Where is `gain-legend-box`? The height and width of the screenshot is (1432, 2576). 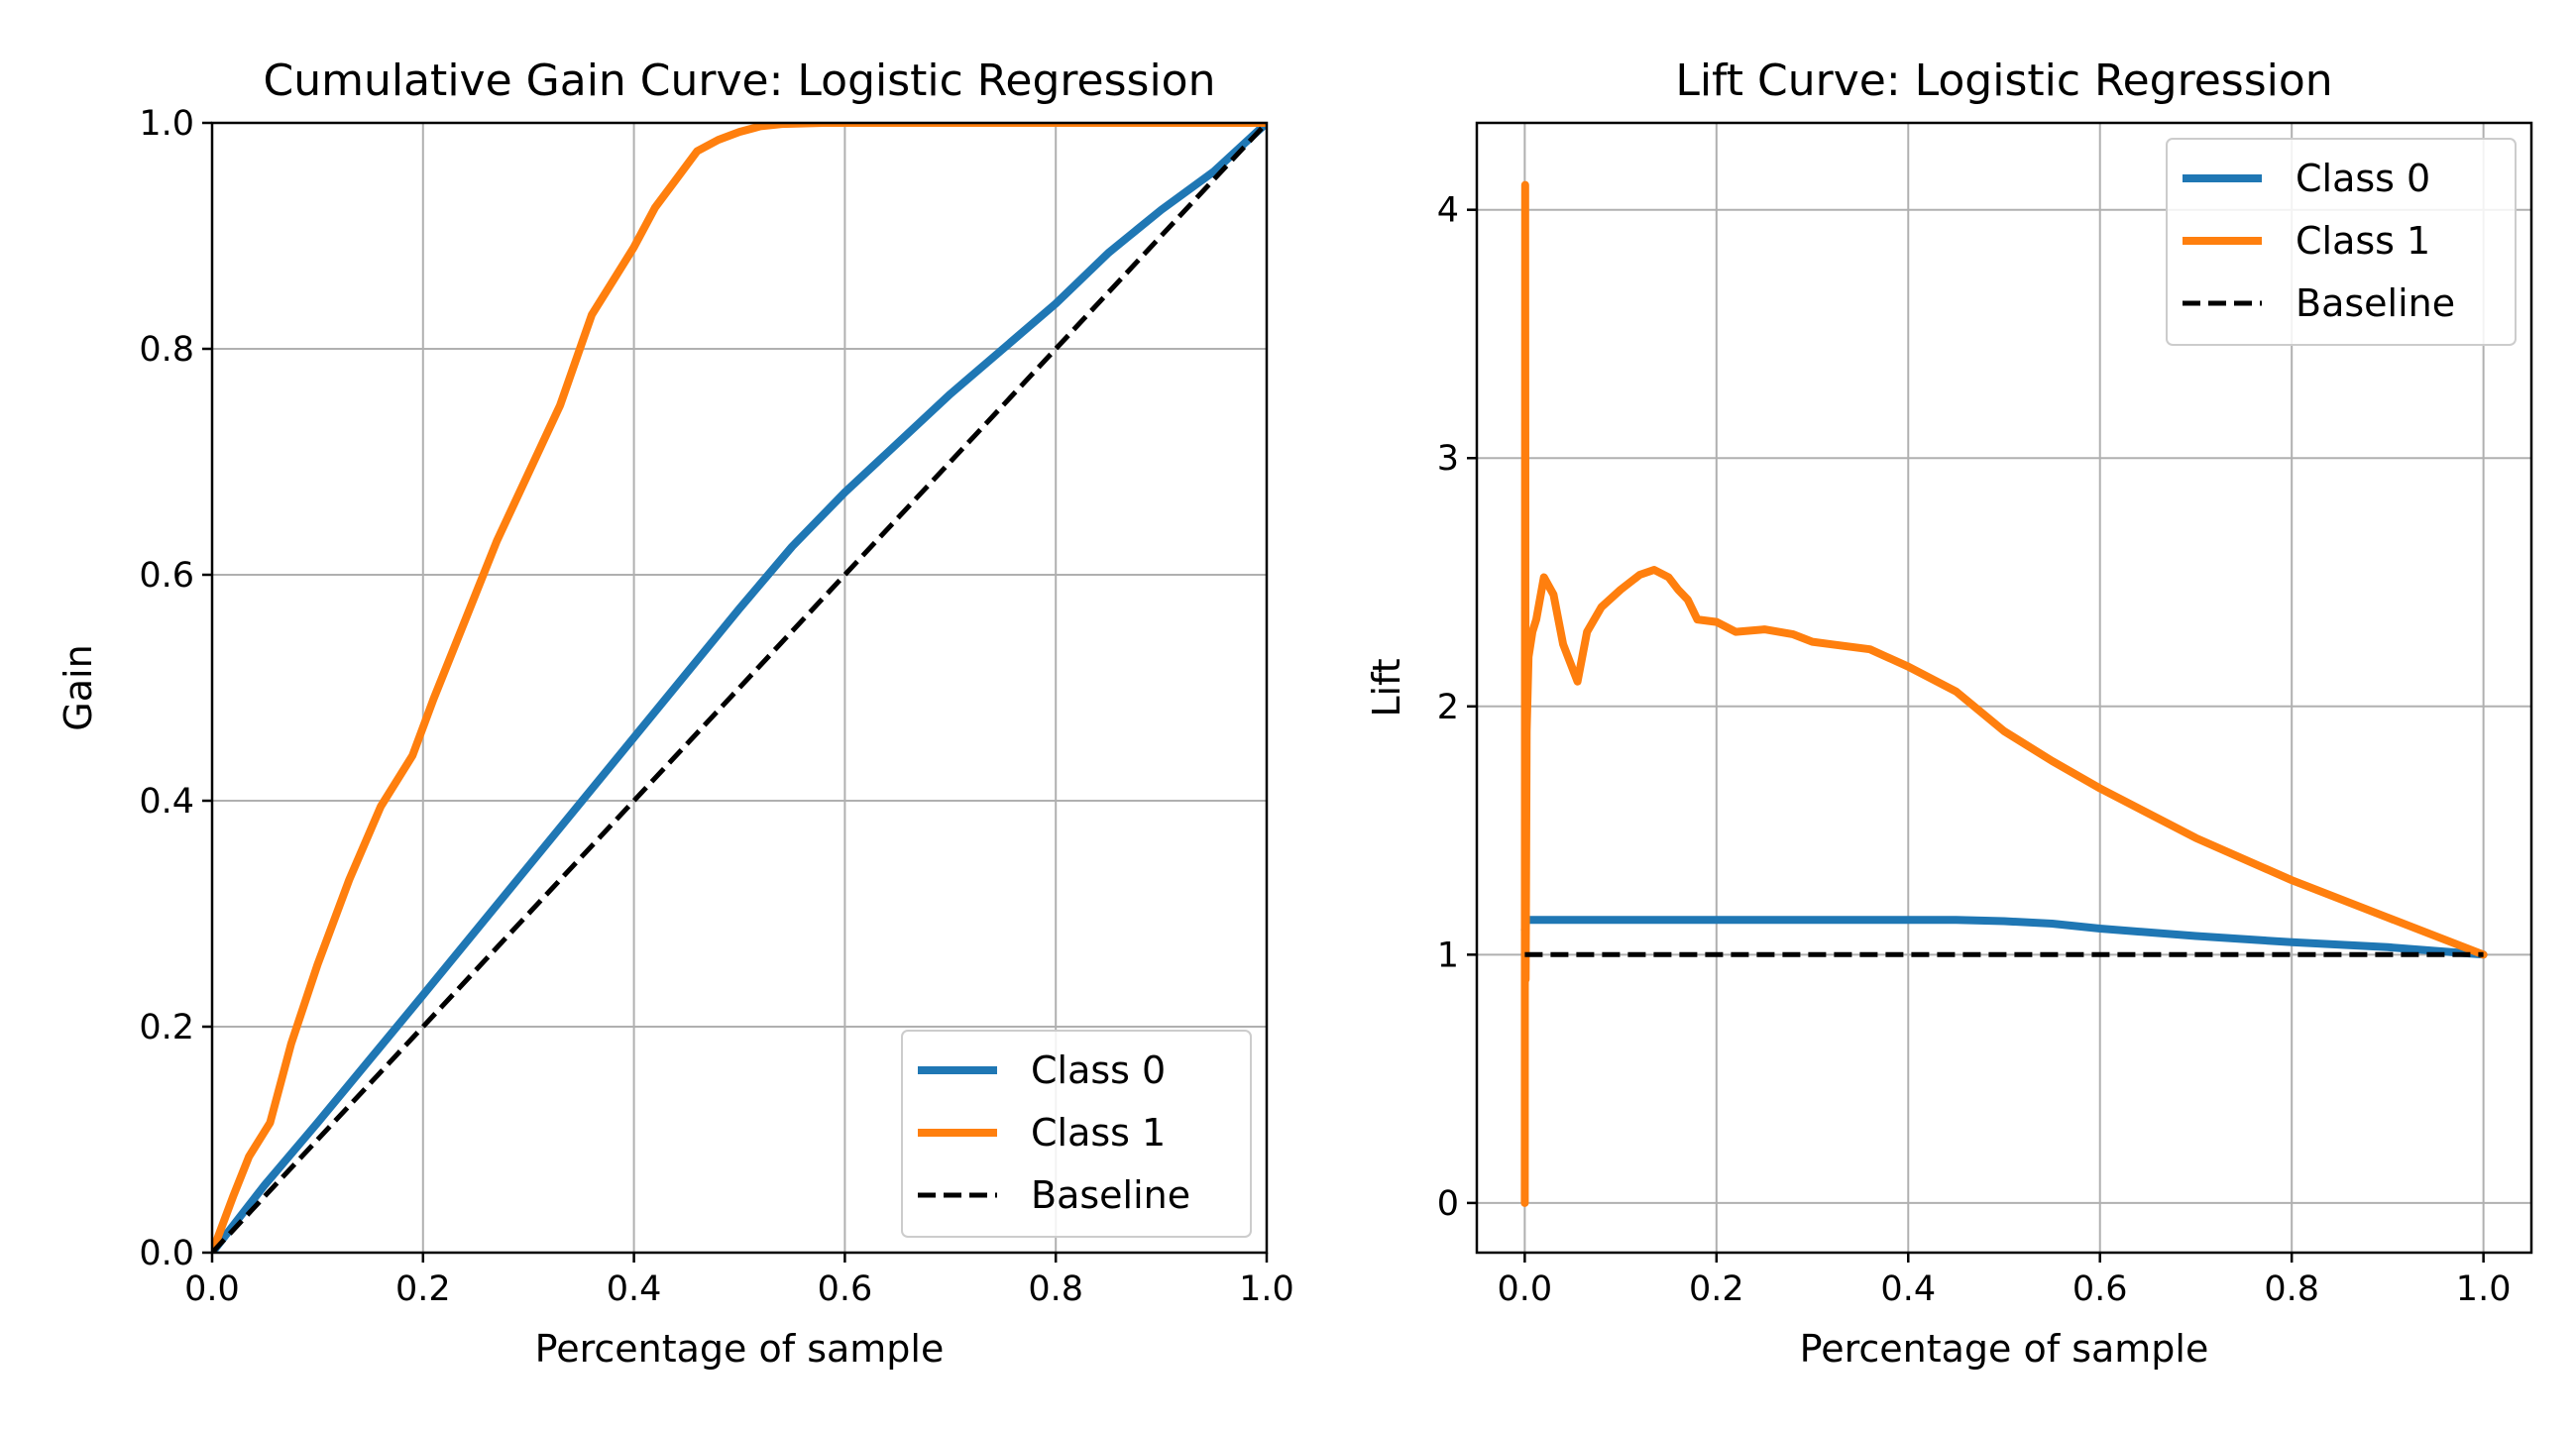
gain-legend-box is located at coordinates (1076, 1134).